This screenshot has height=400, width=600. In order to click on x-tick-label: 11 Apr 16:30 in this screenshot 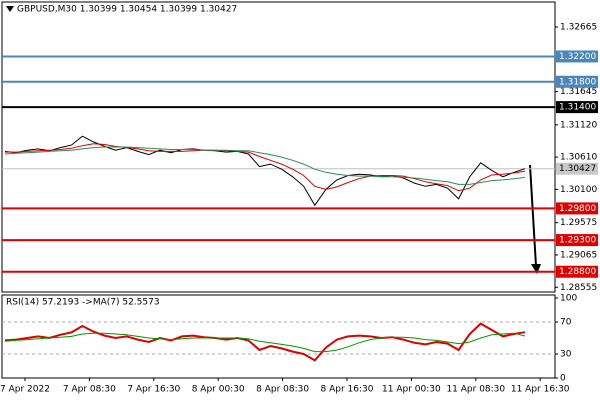, I will do `click(540, 390)`.